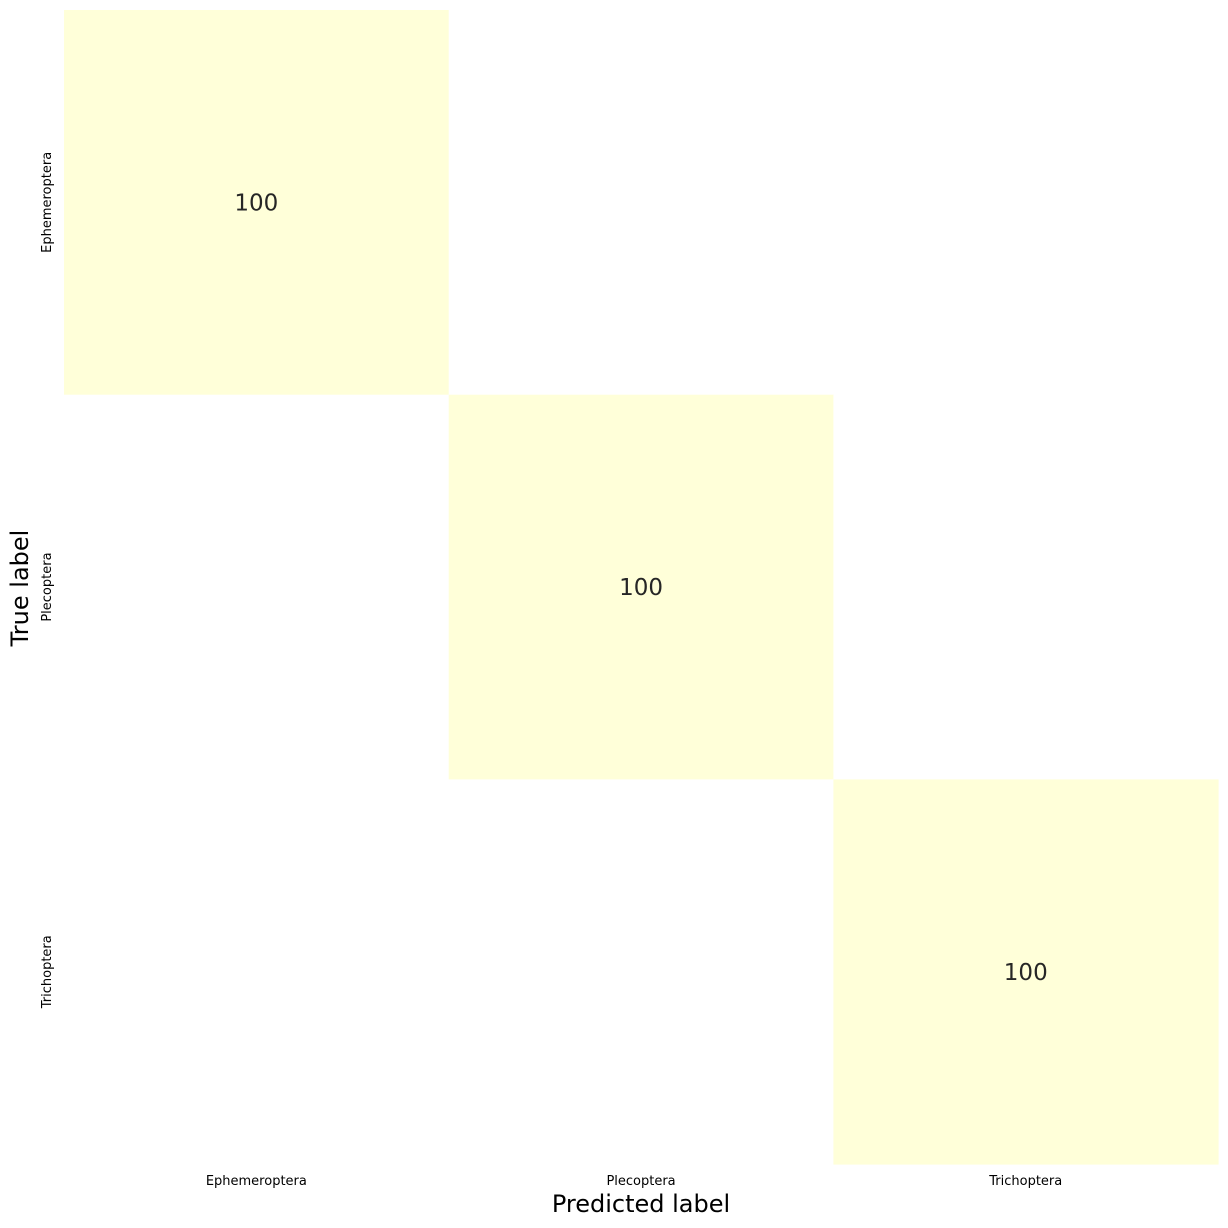 This screenshot has height=1228, width=1228. Describe the element at coordinates (1025, 1181) in the screenshot. I see `x-tick-label: Trichoptera` at that location.